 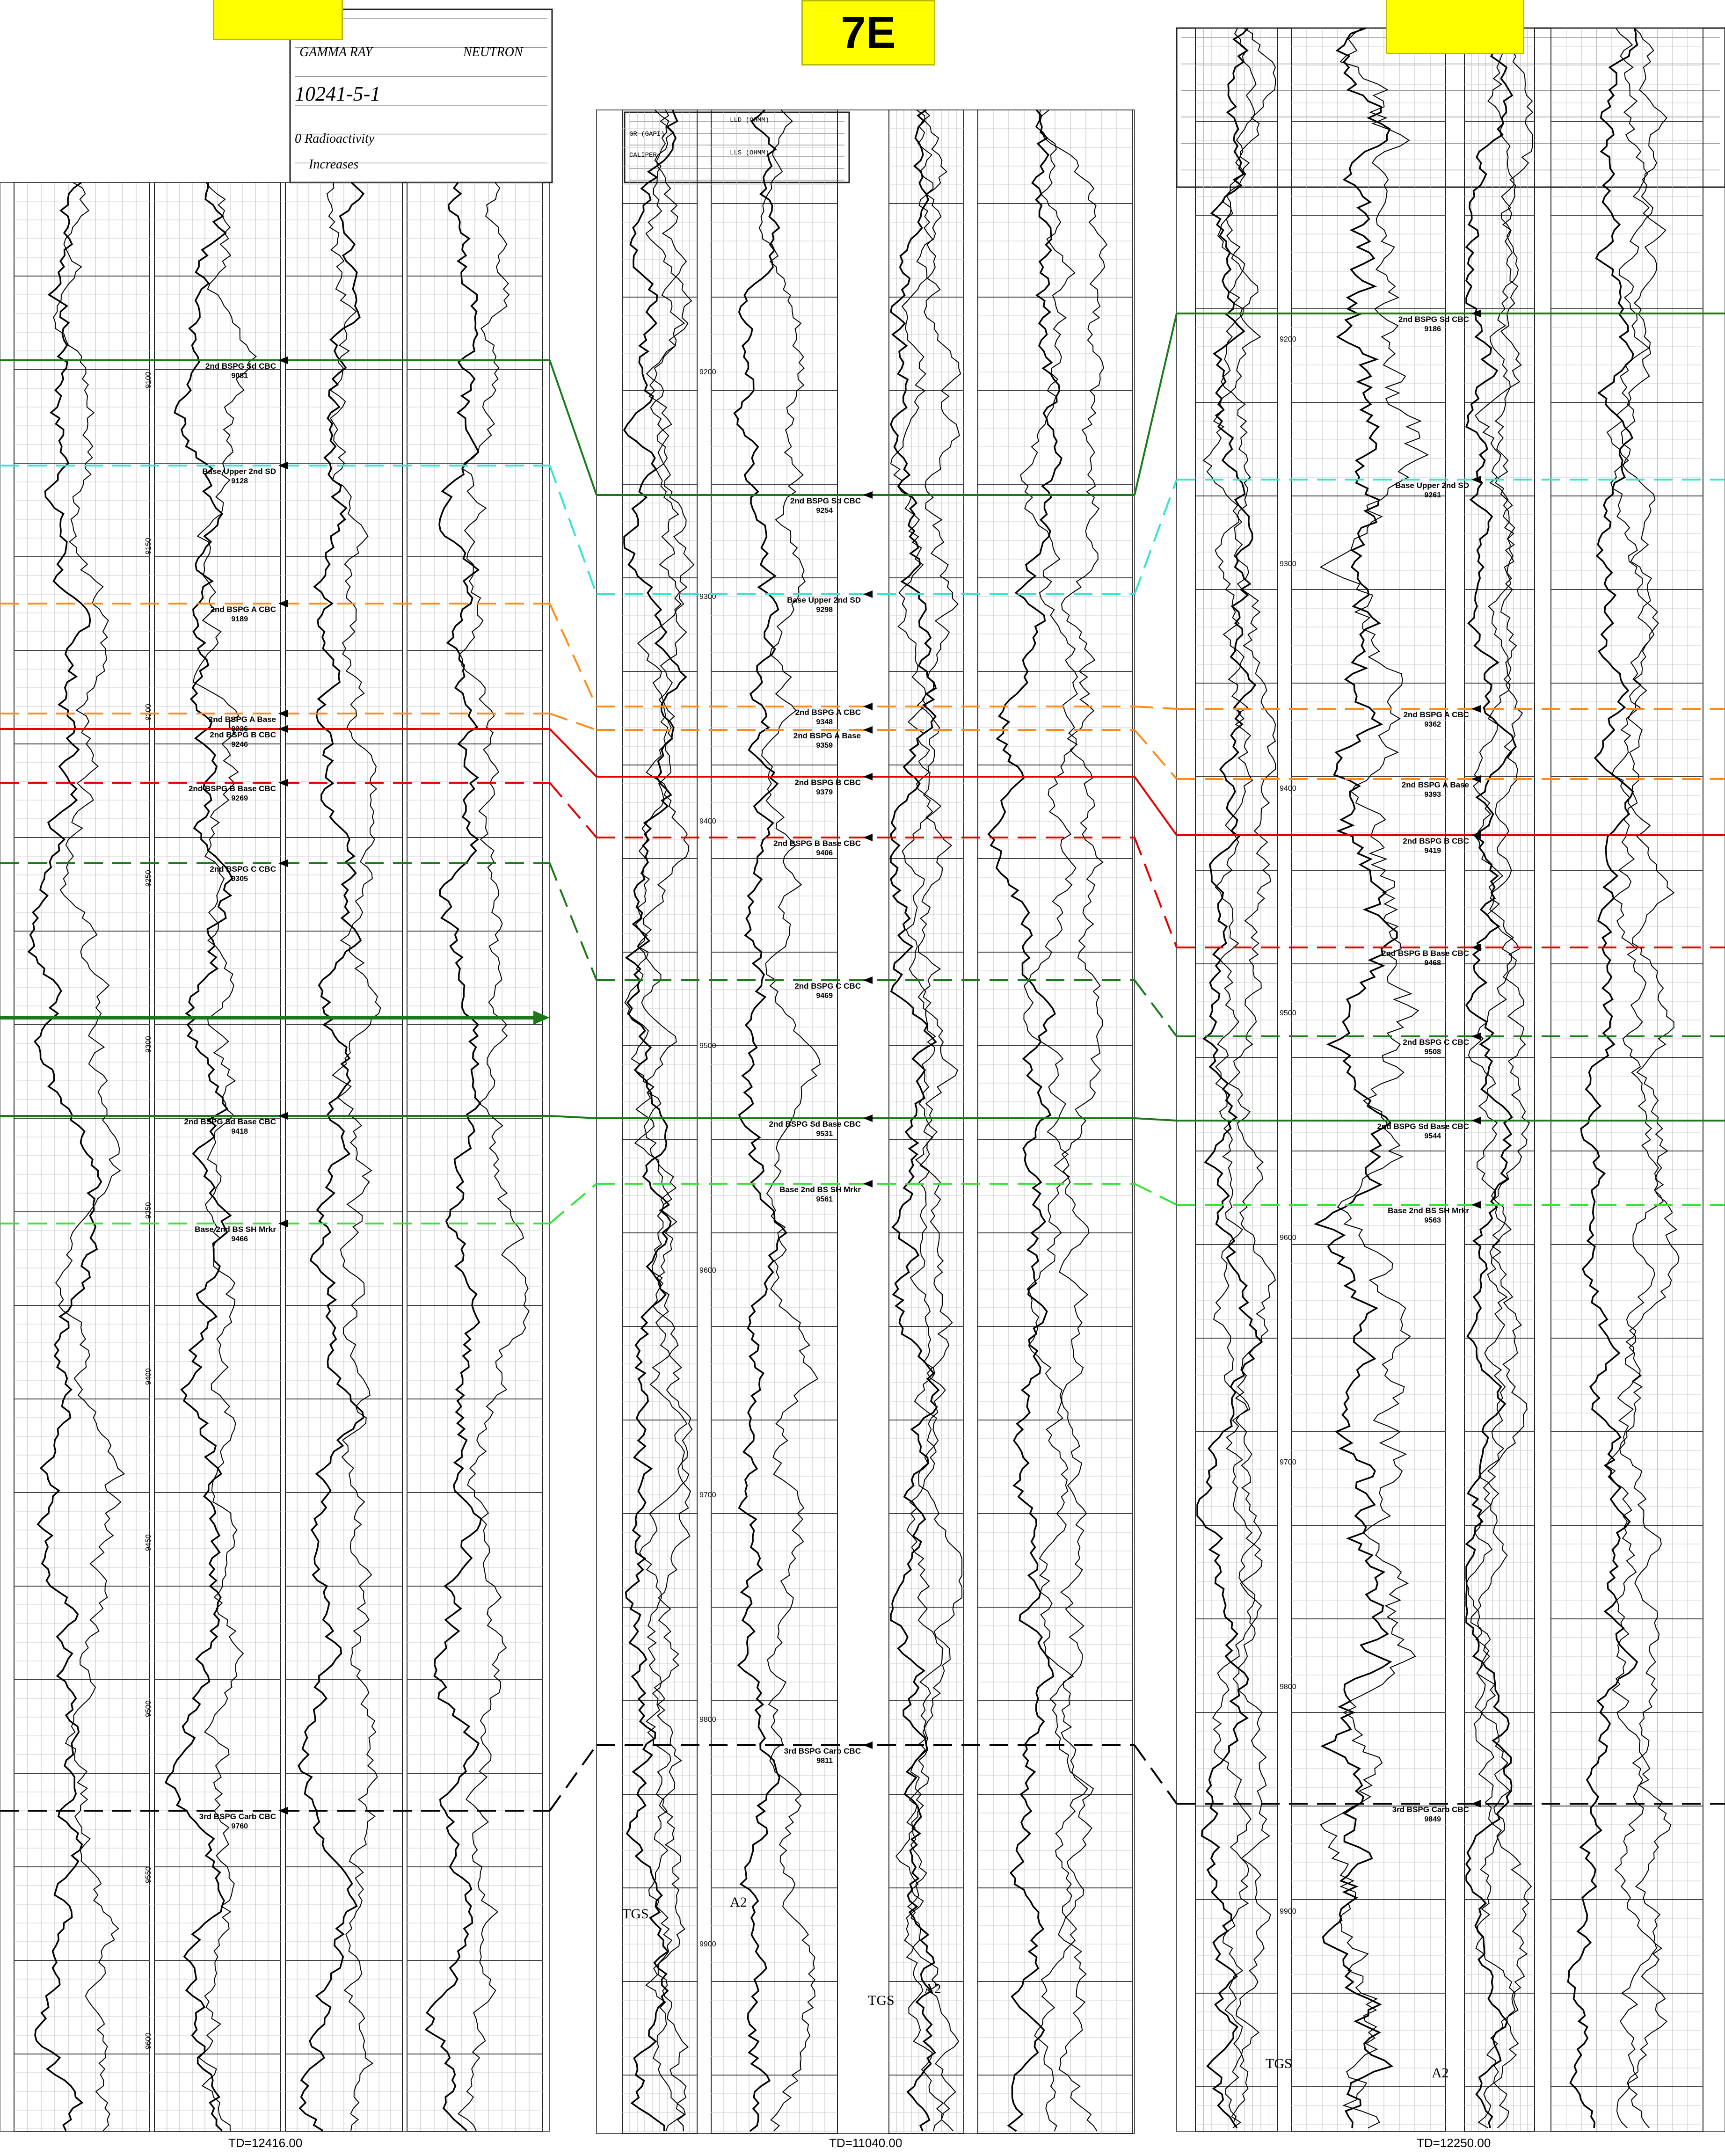 I want to click on header-curve-name: GR (GAPI), so click(x=647, y=134).